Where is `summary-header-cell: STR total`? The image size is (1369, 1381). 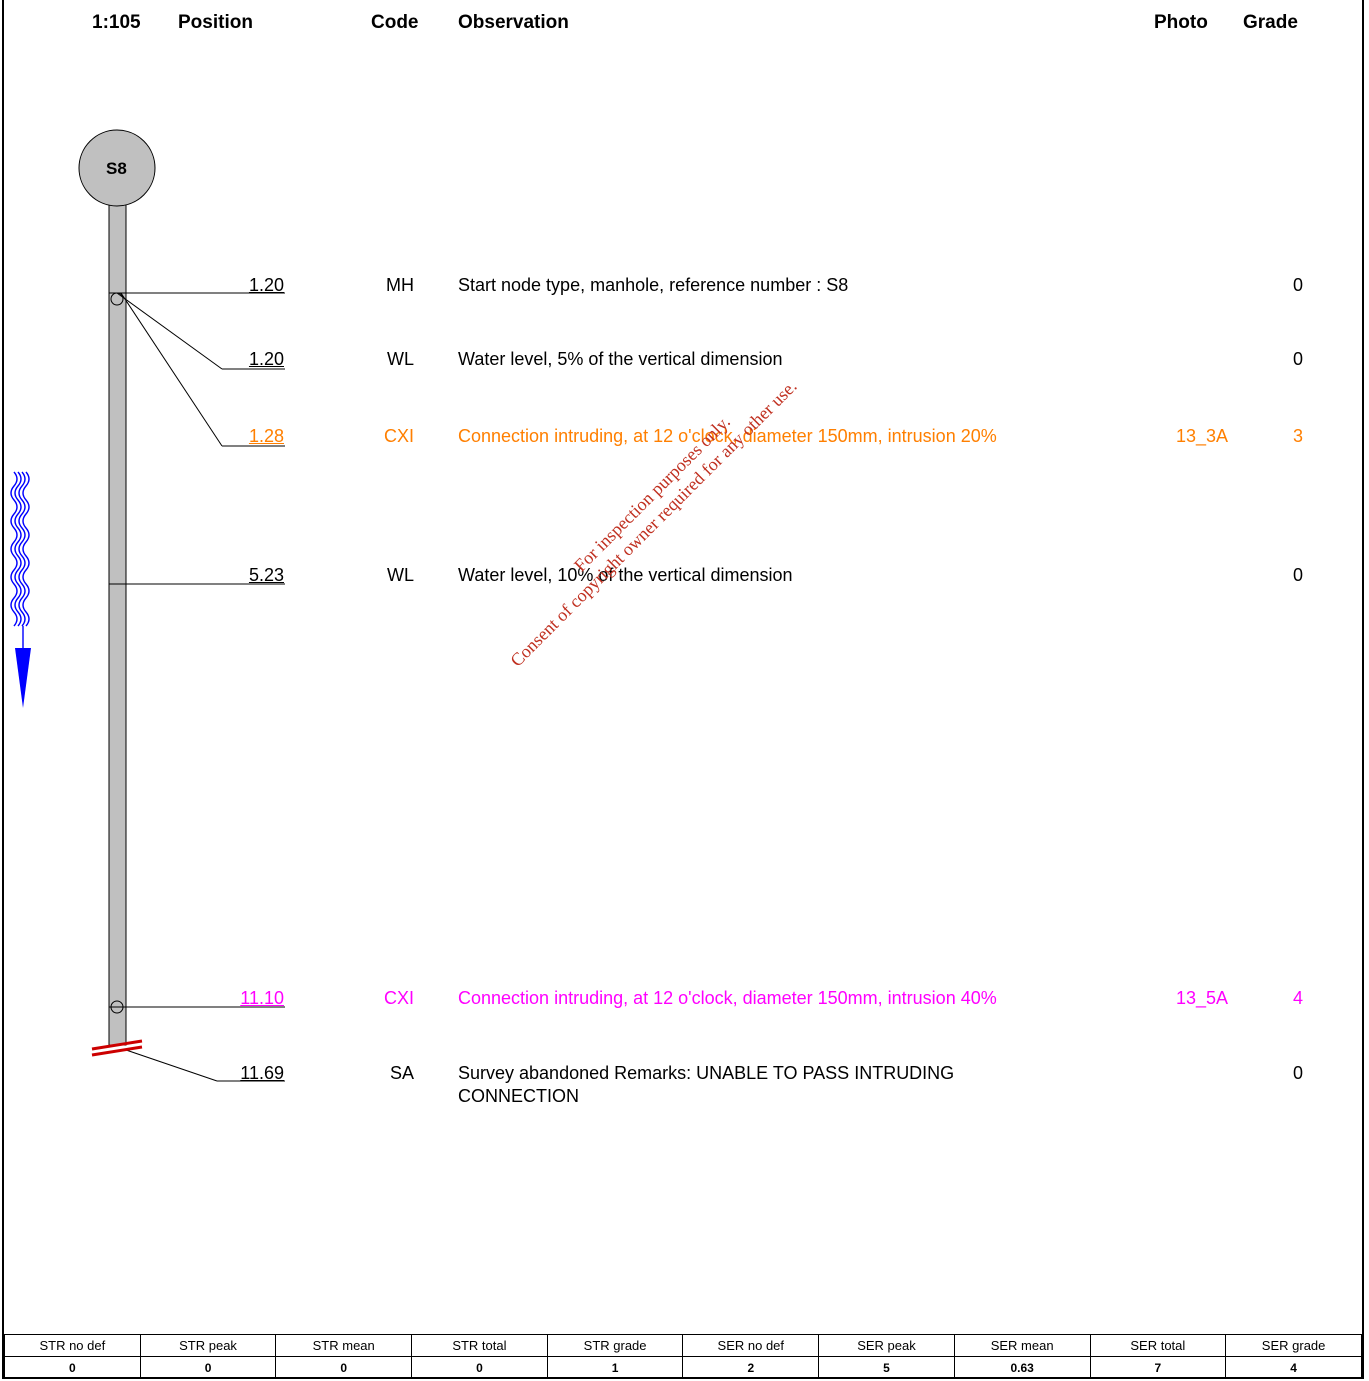 summary-header-cell: STR total is located at coordinates (479, 1345).